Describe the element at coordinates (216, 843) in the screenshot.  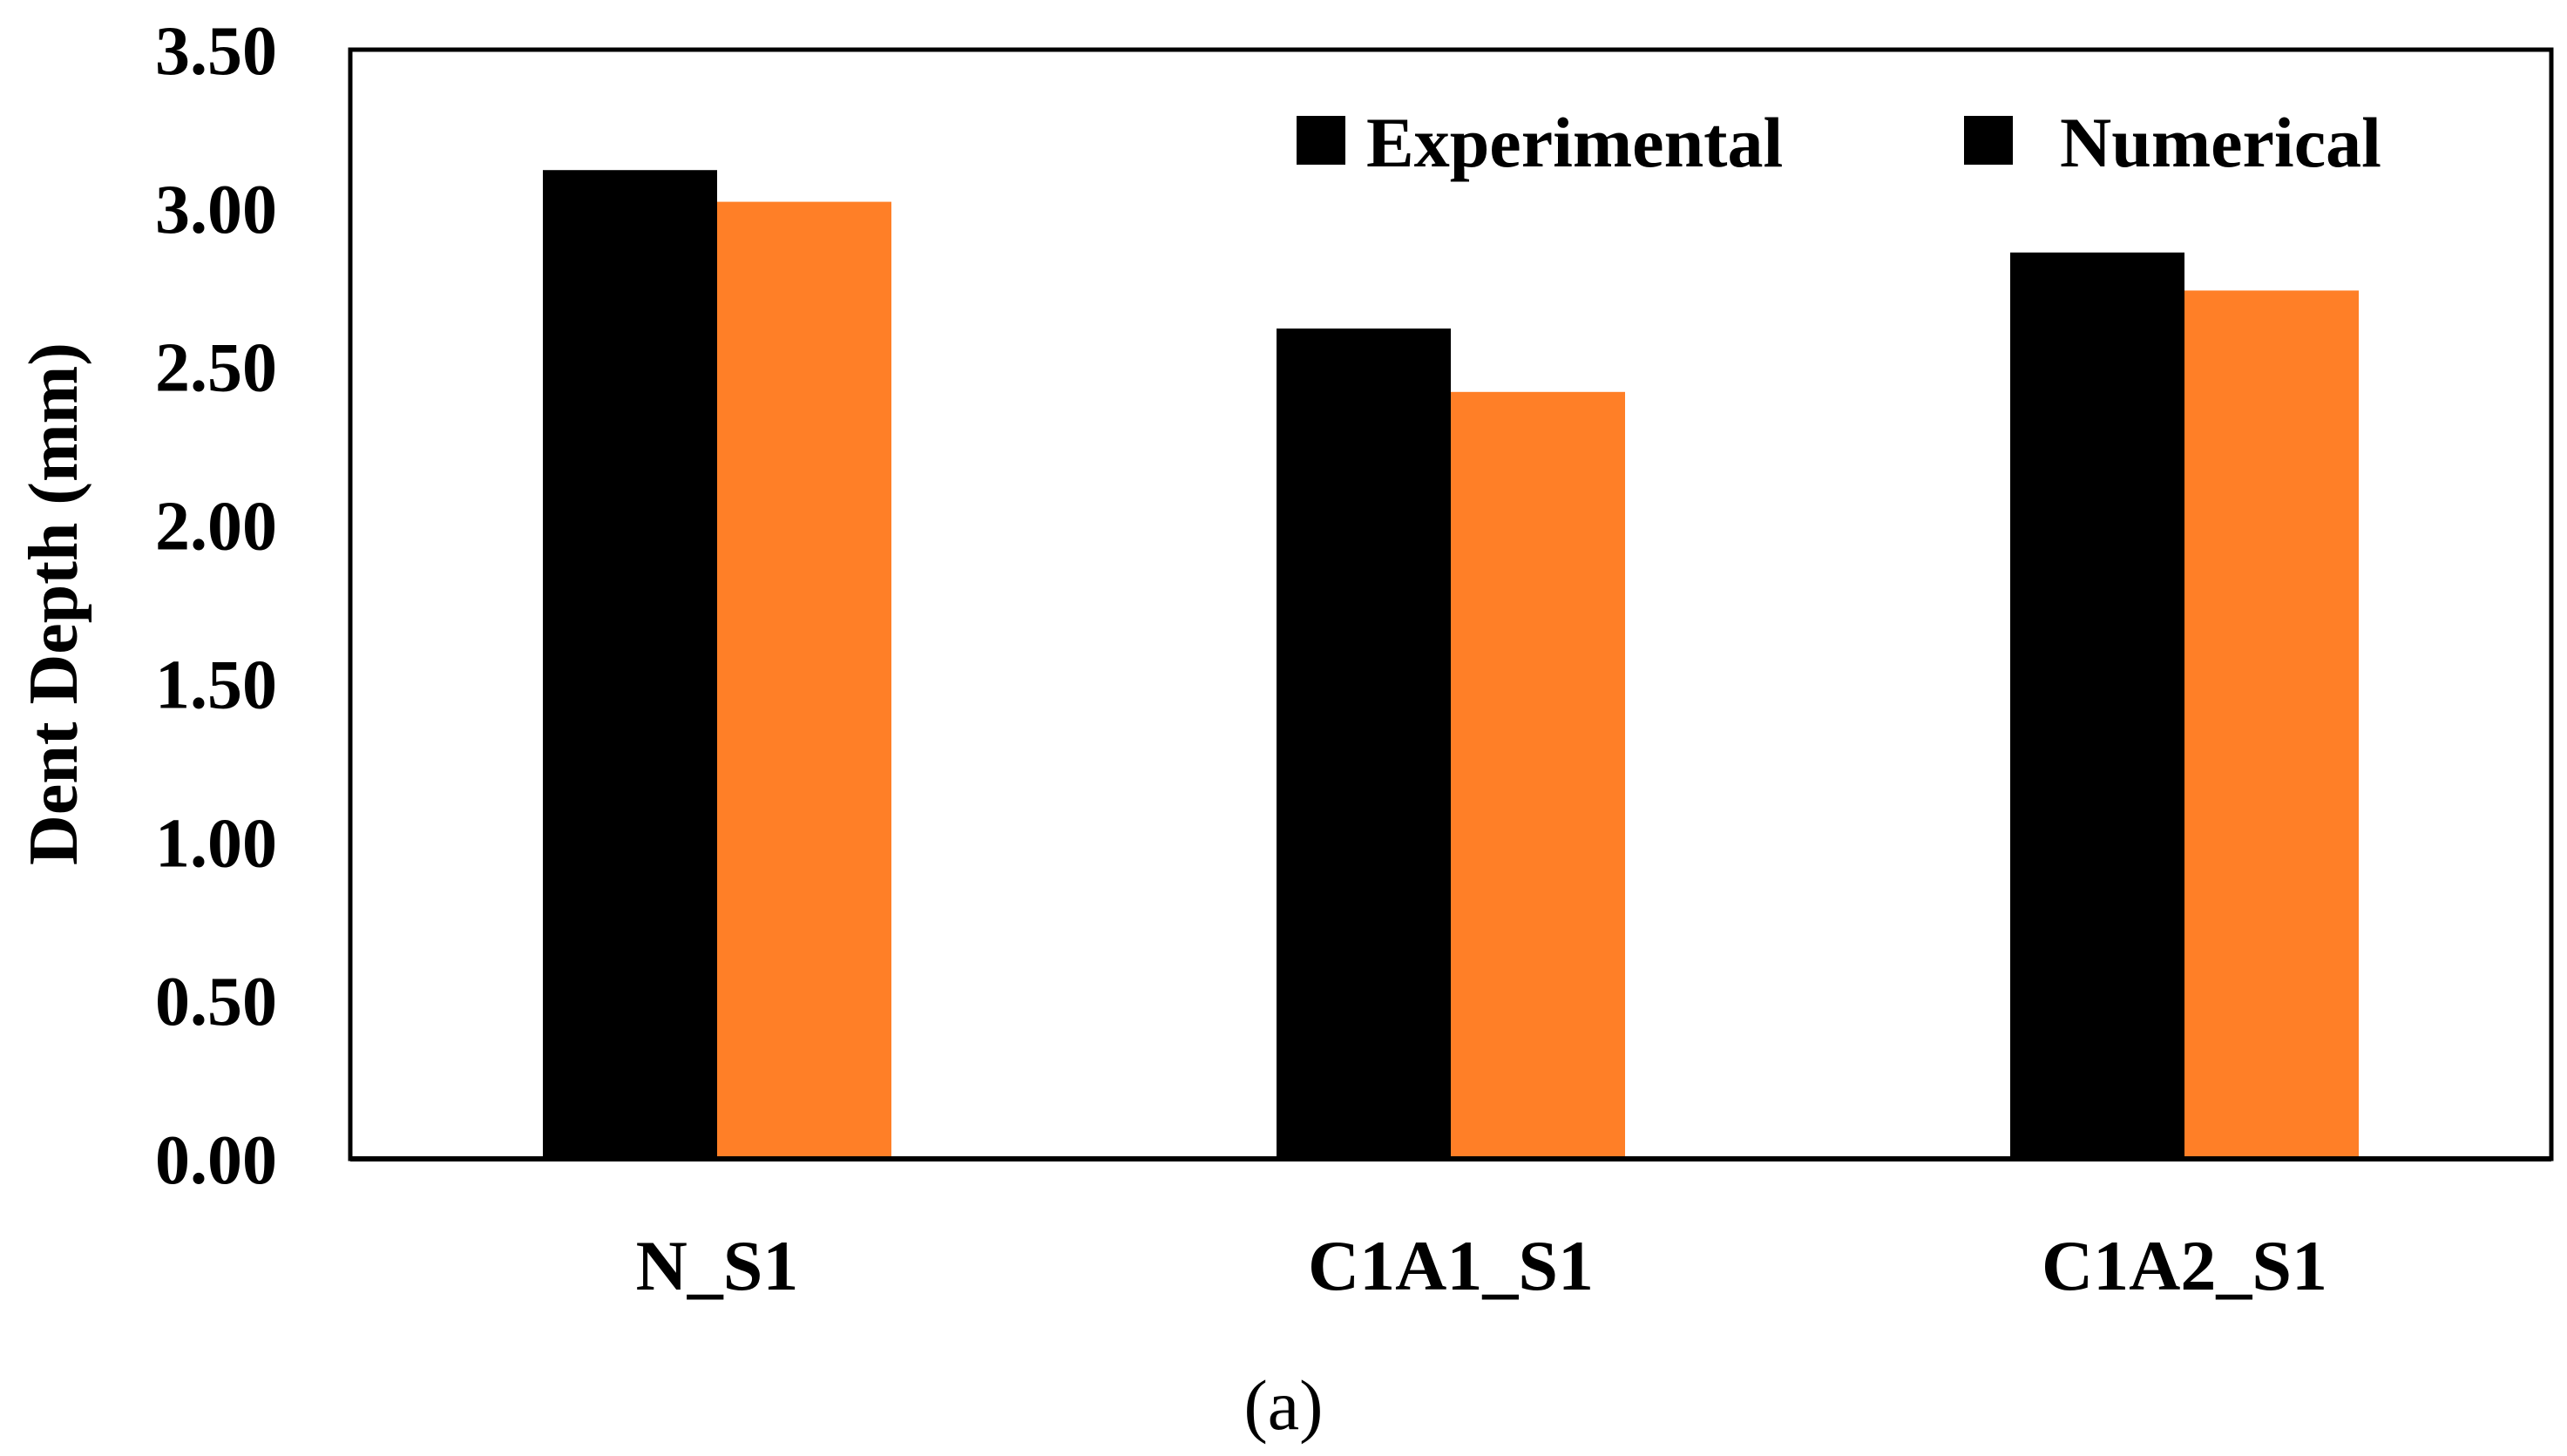
I see `y-tick-label: 1.00` at that location.